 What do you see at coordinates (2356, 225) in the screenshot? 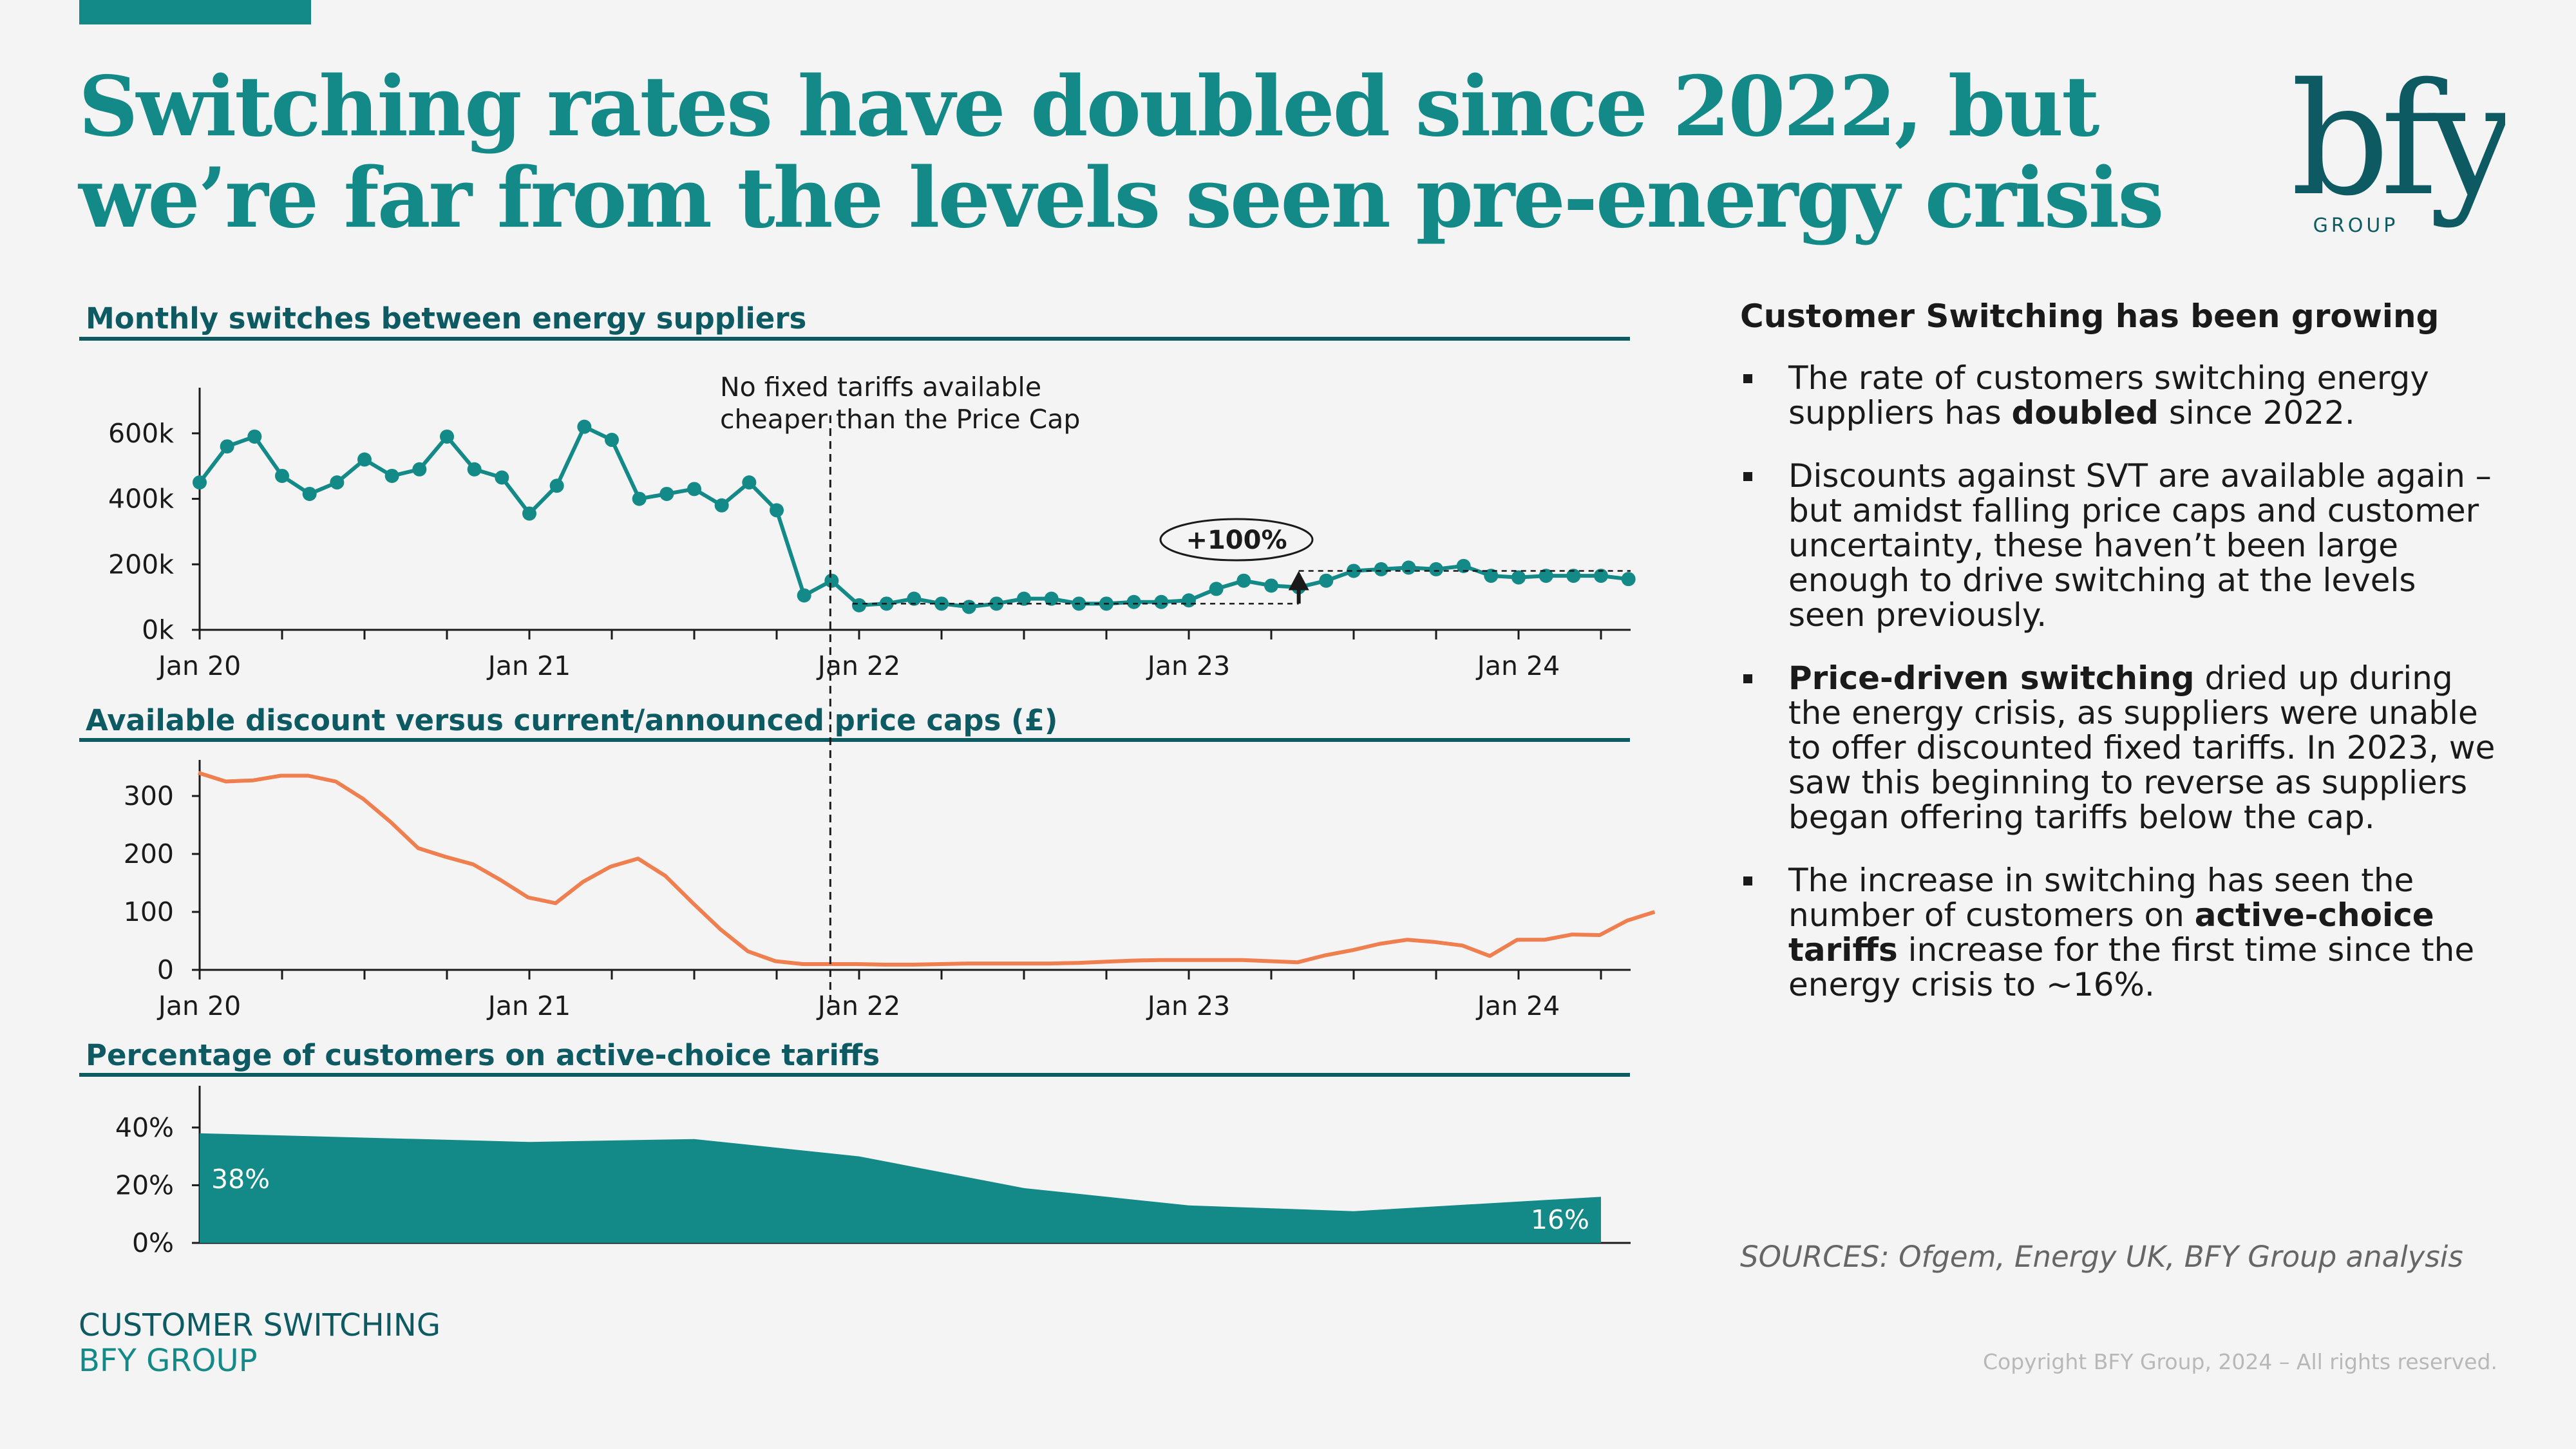
I see `logo-subtext: GROUP` at bounding box center [2356, 225].